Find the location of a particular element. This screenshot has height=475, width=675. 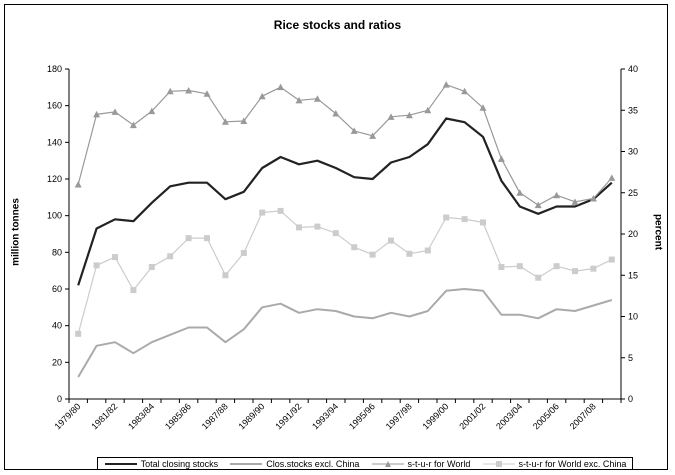

x-tick-label: 2007/08 is located at coordinates (583, 416).